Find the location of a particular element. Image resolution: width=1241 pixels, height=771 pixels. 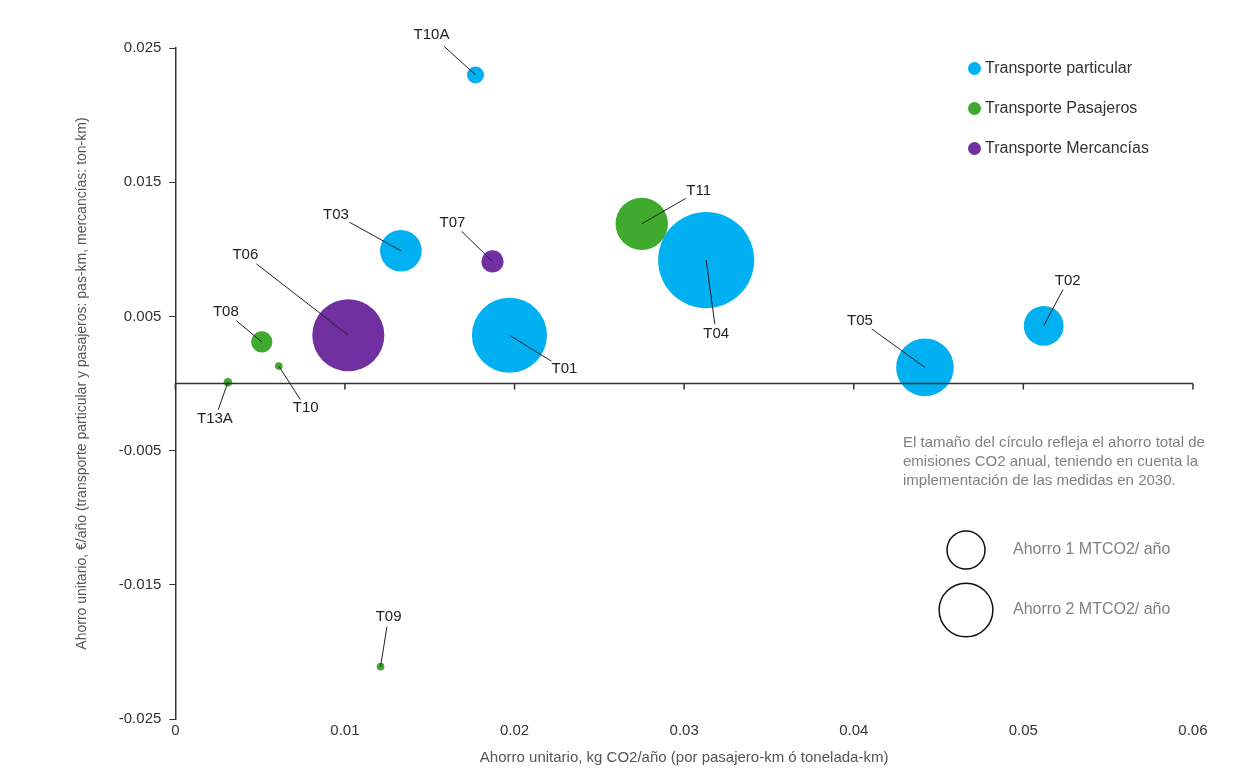

legend-label: Ahorro 2 MTCO2/ año is located at coordinates (1092, 609).